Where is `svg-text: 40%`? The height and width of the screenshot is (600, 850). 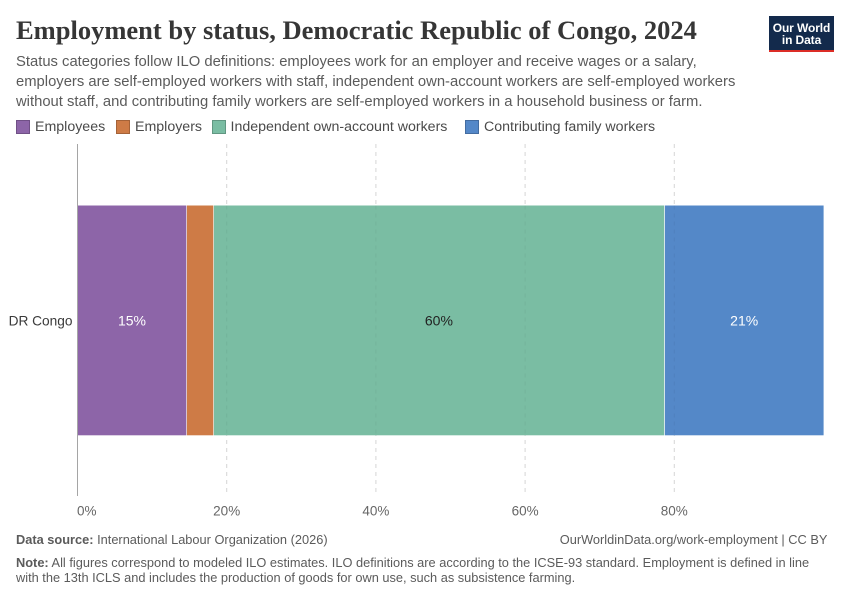 svg-text: 40% is located at coordinates (375, 511).